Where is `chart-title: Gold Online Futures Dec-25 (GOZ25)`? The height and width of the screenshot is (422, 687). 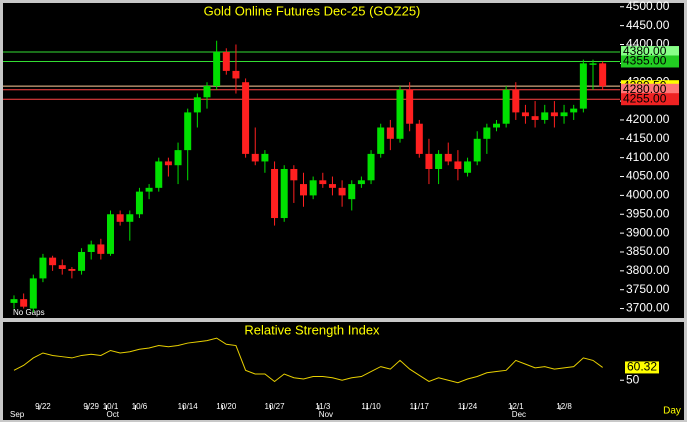 chart-title: Gold Online Futures Dec-25 (GOZ25) is located at coordinates (312, 10).